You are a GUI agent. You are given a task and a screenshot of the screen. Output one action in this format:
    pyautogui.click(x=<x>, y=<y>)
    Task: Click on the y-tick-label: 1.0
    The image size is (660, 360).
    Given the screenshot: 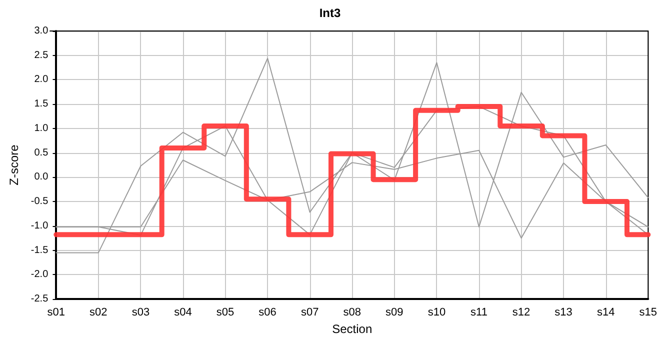 What is the action you would take?
    pyautogui.click(x=41, y=128)
    